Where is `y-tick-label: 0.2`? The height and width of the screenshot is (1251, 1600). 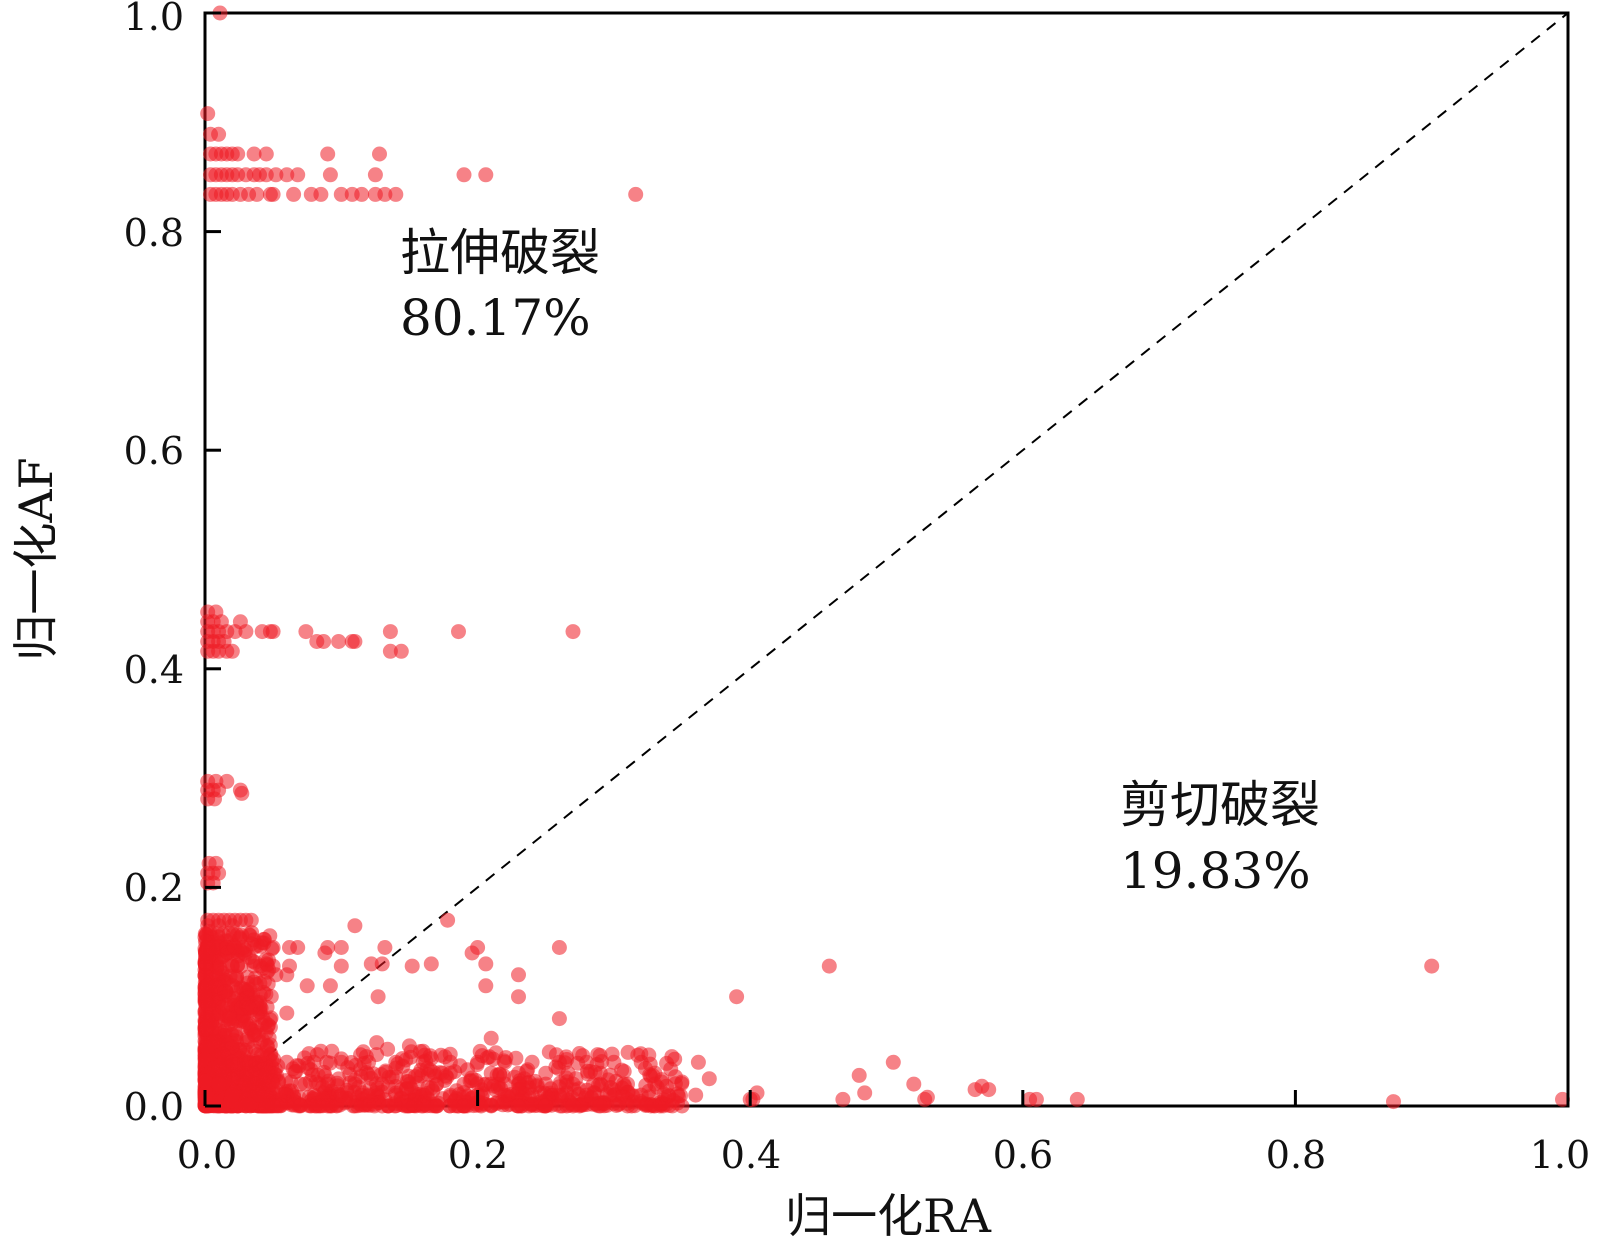
y-tick-label: 0.2 is located at coordinates (154, 888).